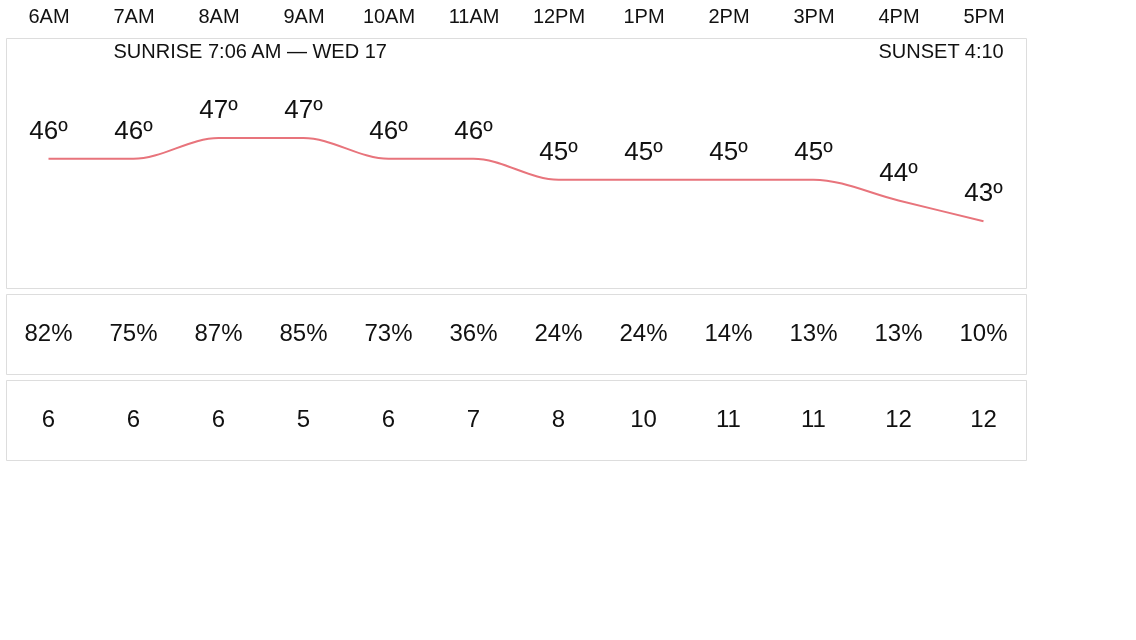  I want to click on data-label: 44º, so click(899, 171).